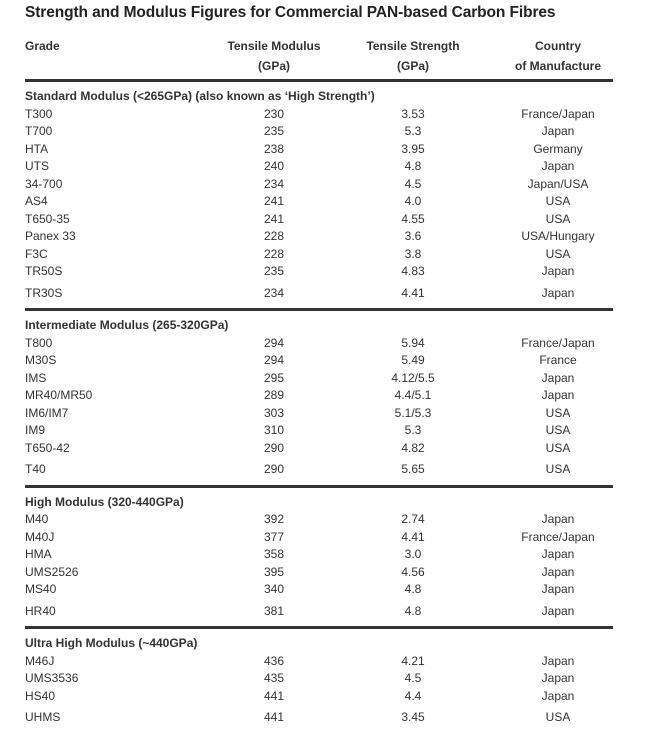  Describe the element at coordinates (319, 555) in the screenshot. I see `table-row: HMA 358 3.0 Japan` at that location.